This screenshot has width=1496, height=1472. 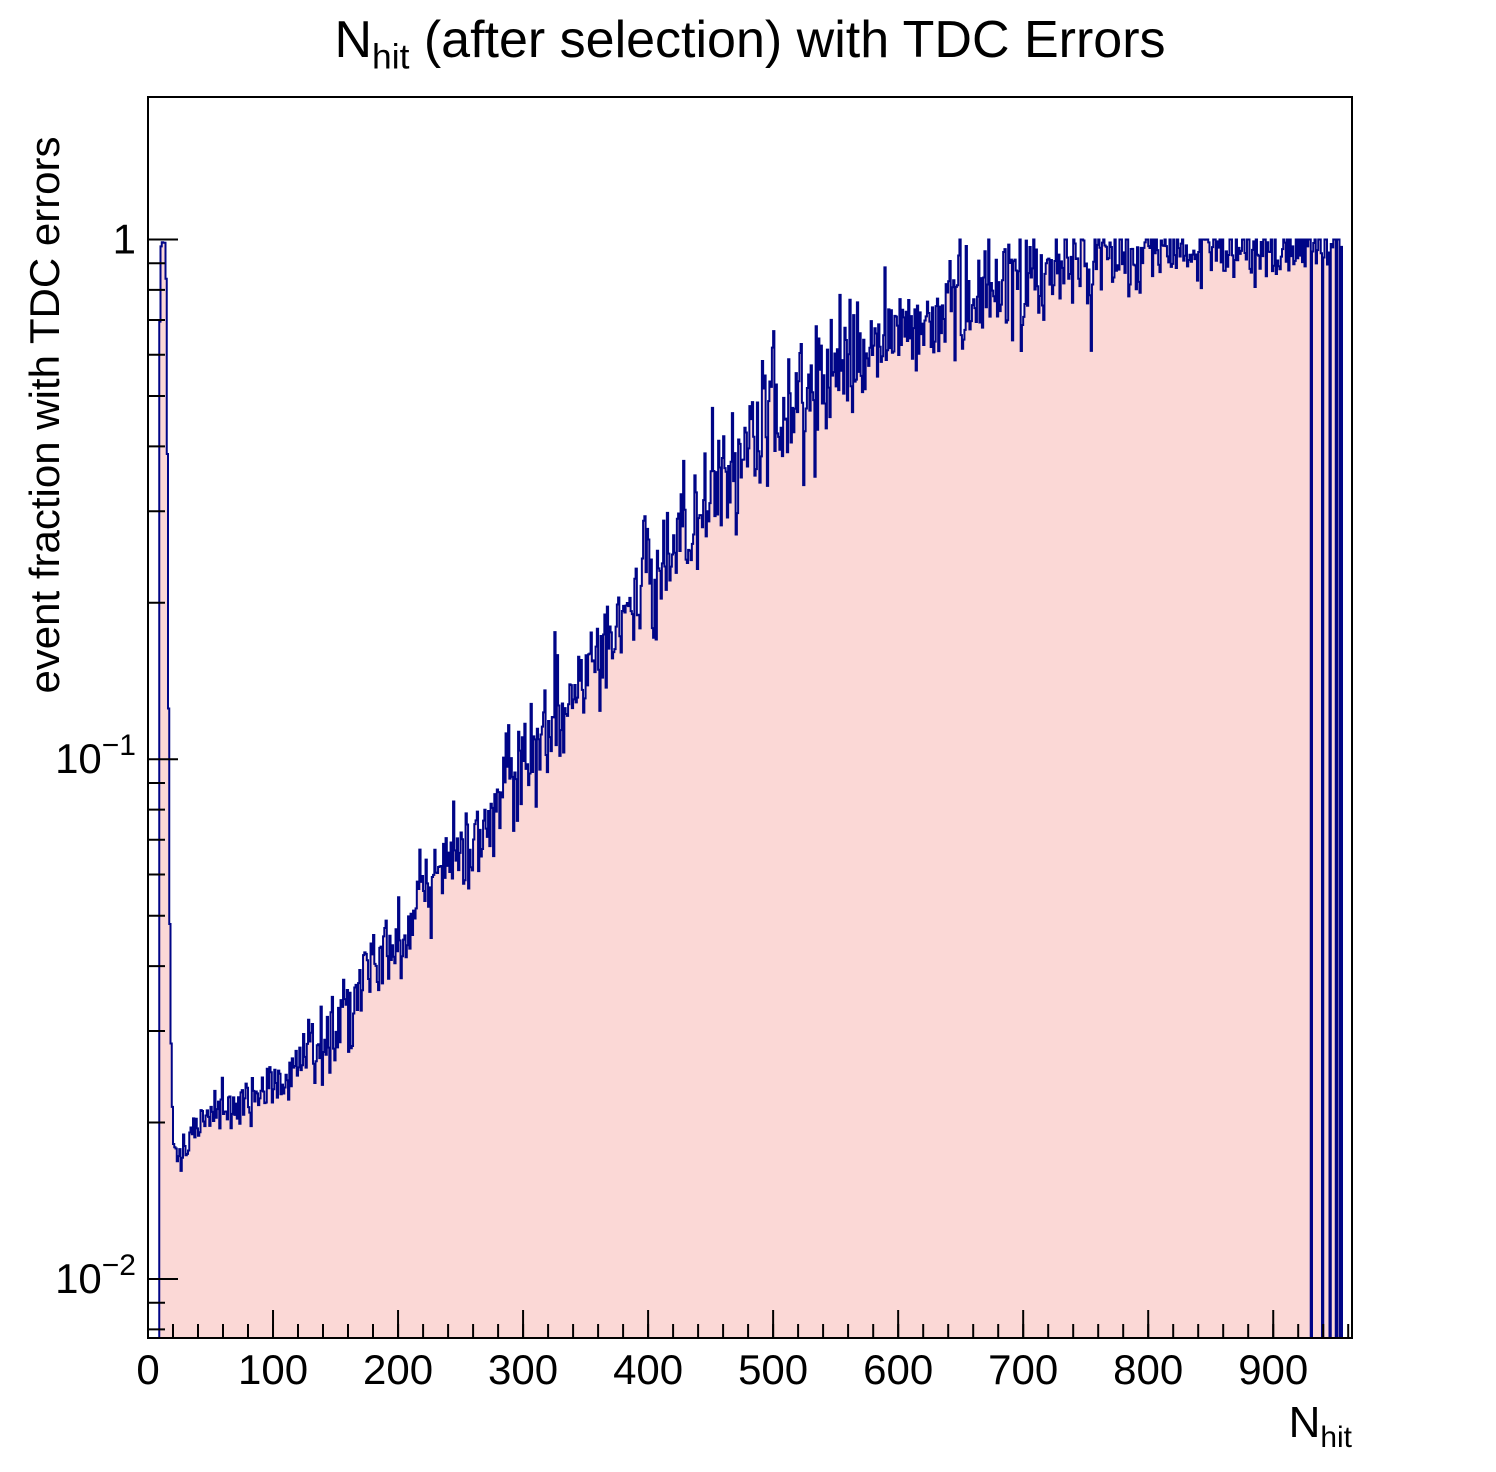 What do you see at coordinates (1304, 1422) in the screenshot?
I see `x-axis-title-main: N` at bounding box center [1304, 1422].